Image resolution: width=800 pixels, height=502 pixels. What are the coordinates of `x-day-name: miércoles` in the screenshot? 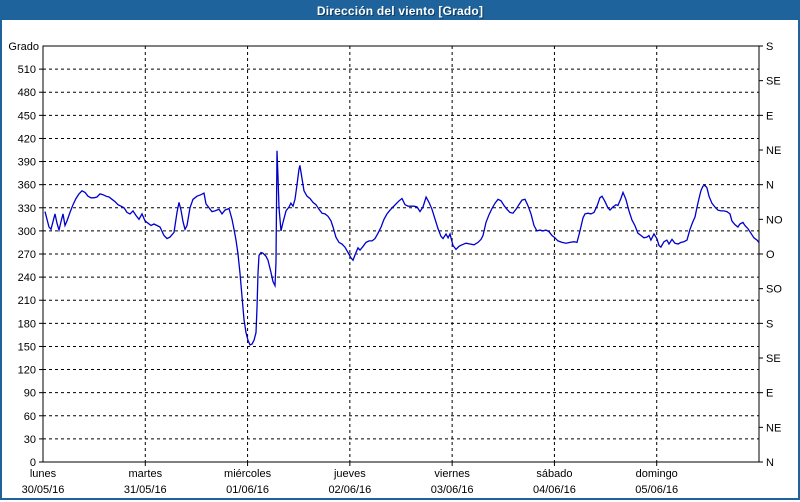 It's located at (248, 474).